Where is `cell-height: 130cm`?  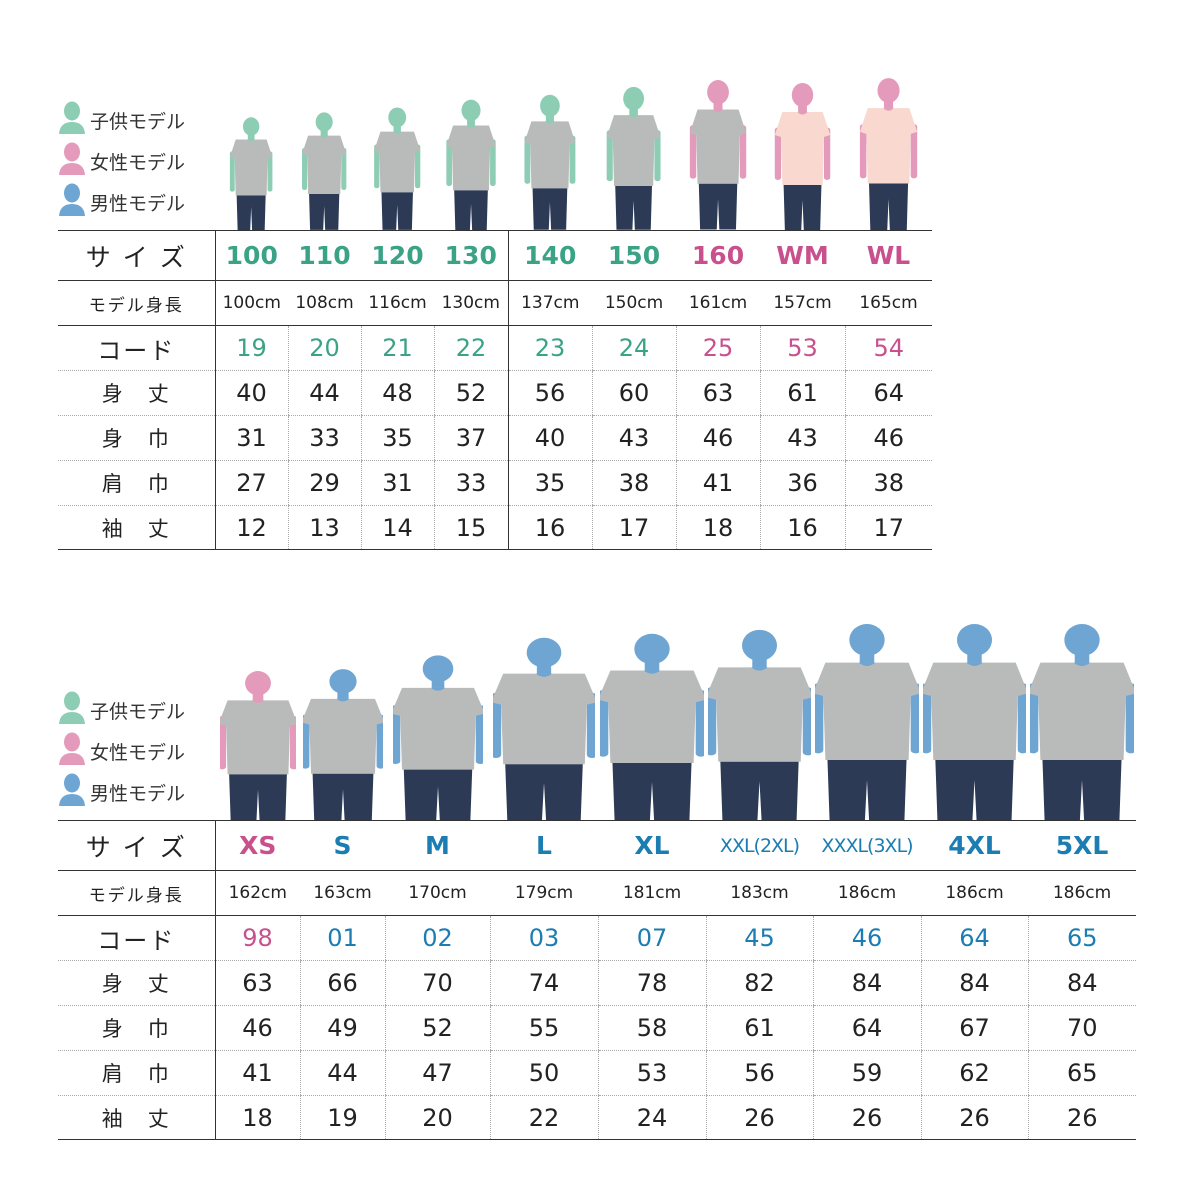
cell-height: 130cm is located at coordinates (471, 303).